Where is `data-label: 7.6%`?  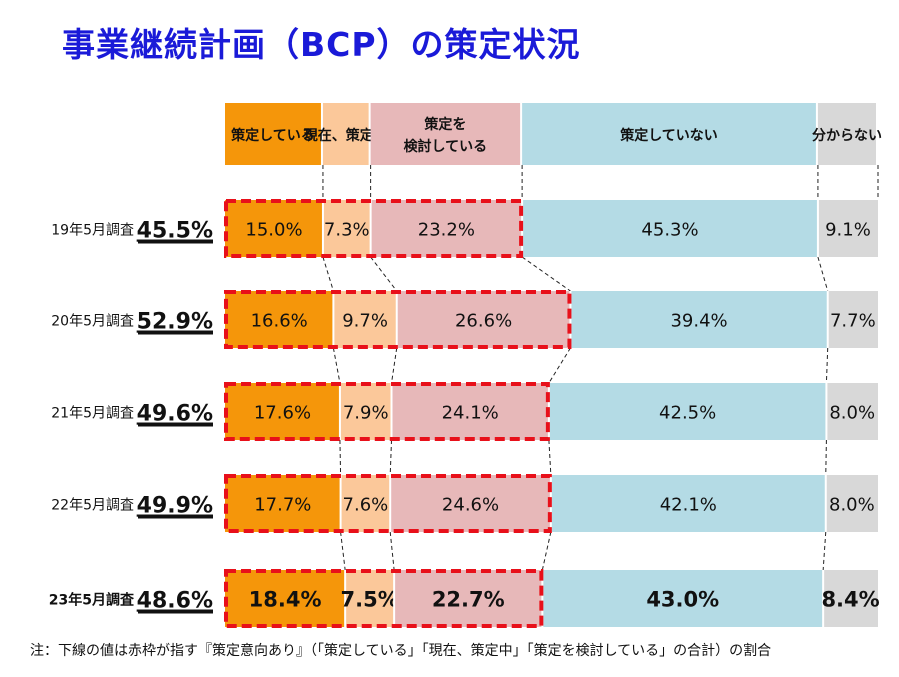 data-label: 7.6% is located at coordinates (366, 505).